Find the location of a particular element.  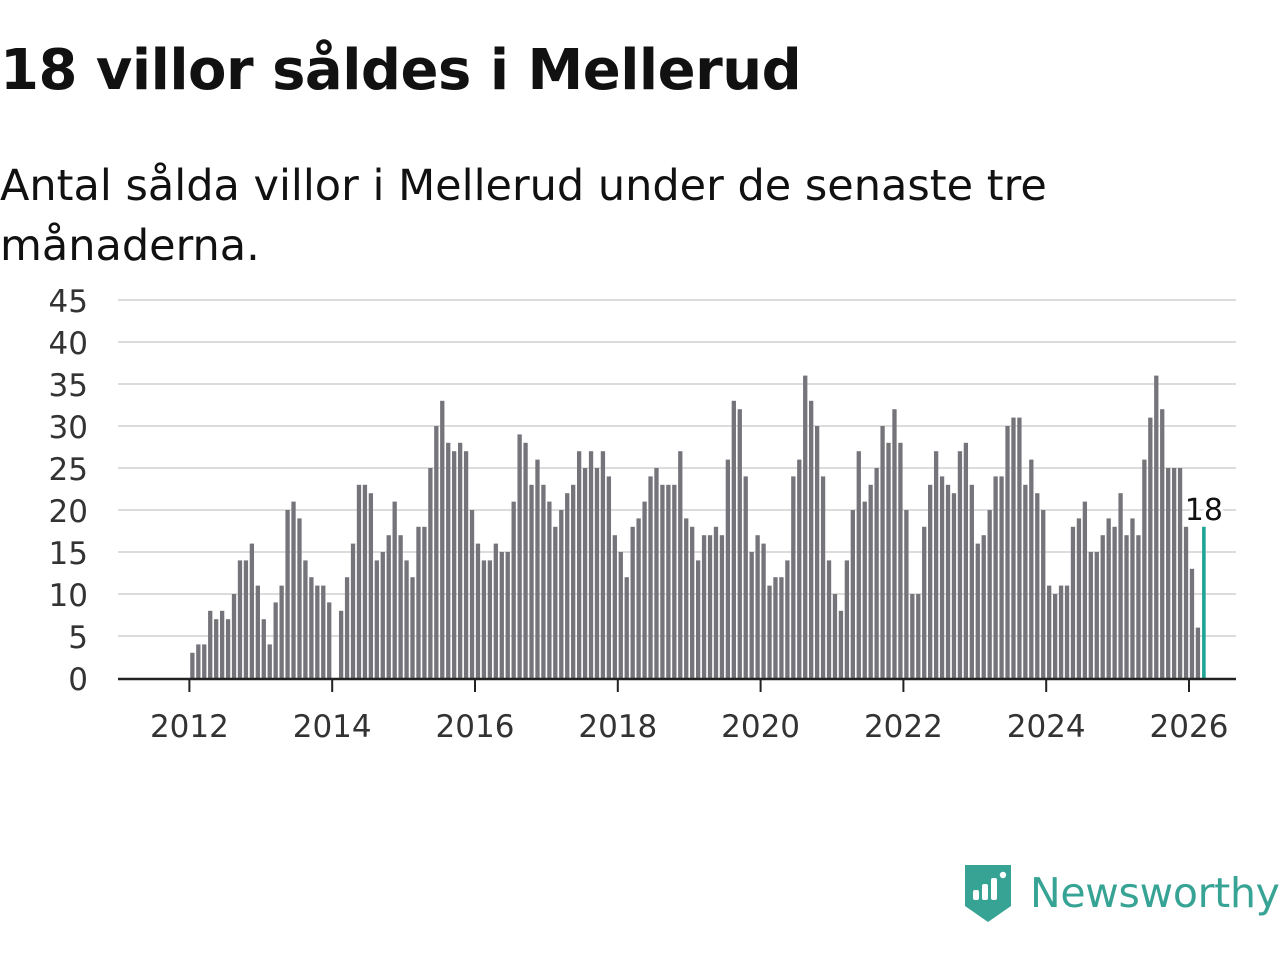

bar-highlight is located at coordinates (1204, 602).